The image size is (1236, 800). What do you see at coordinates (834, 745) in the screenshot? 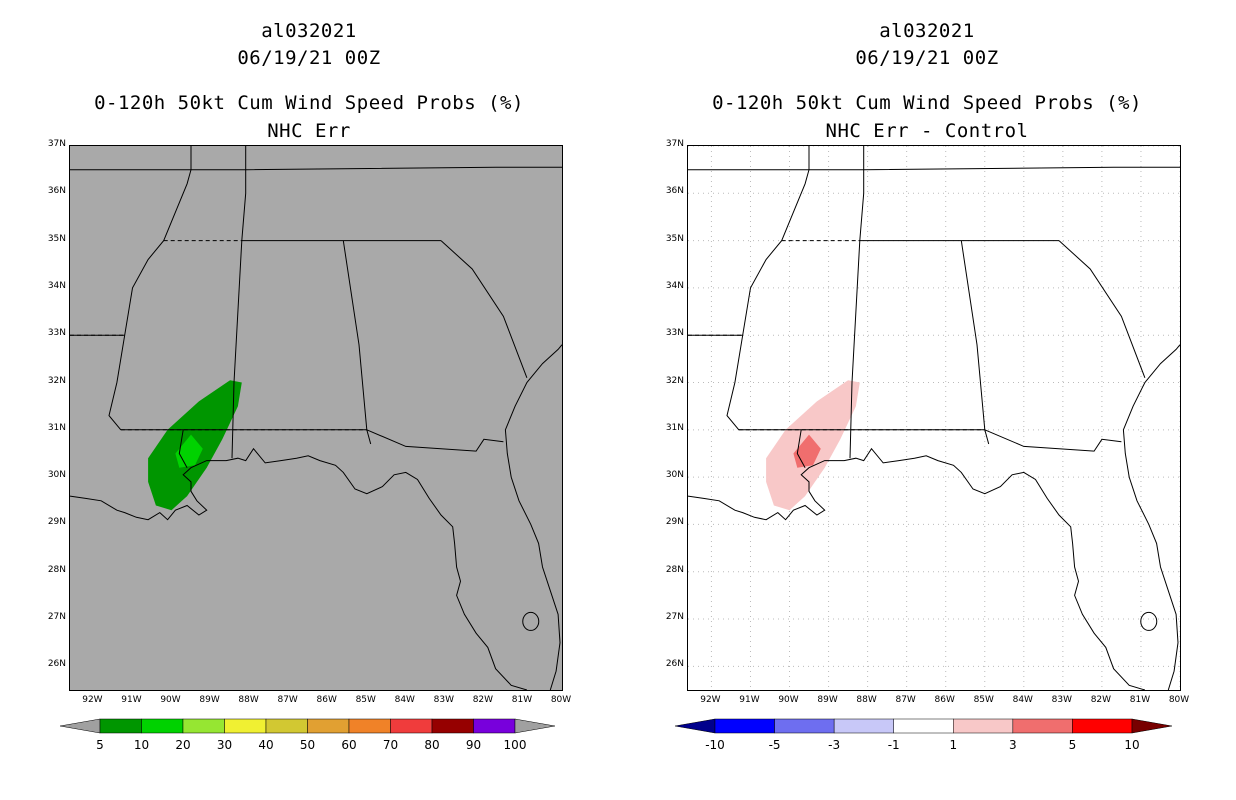
I see `legend-tick-label: -3` at bounding box center [834, 745].